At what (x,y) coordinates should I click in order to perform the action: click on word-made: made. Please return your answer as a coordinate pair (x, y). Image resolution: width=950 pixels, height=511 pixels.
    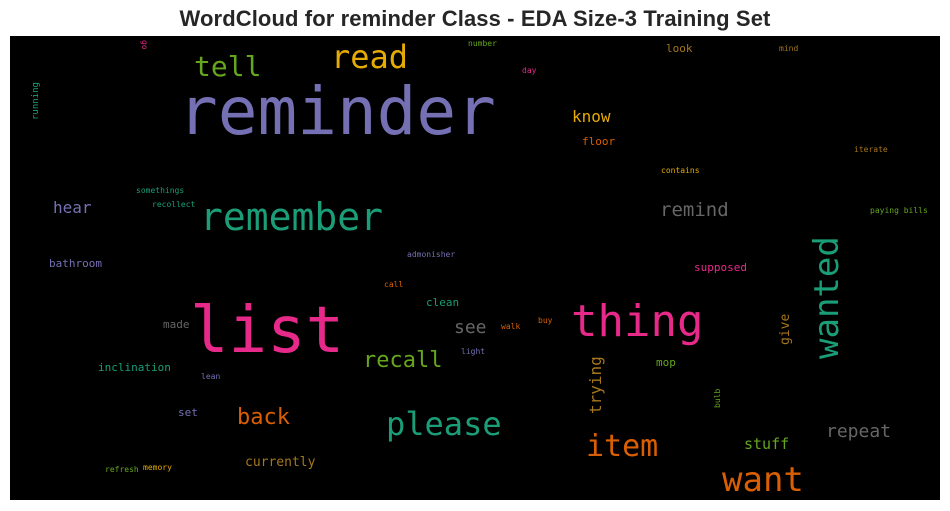
    Looking at the image, I should click on (176, 324).